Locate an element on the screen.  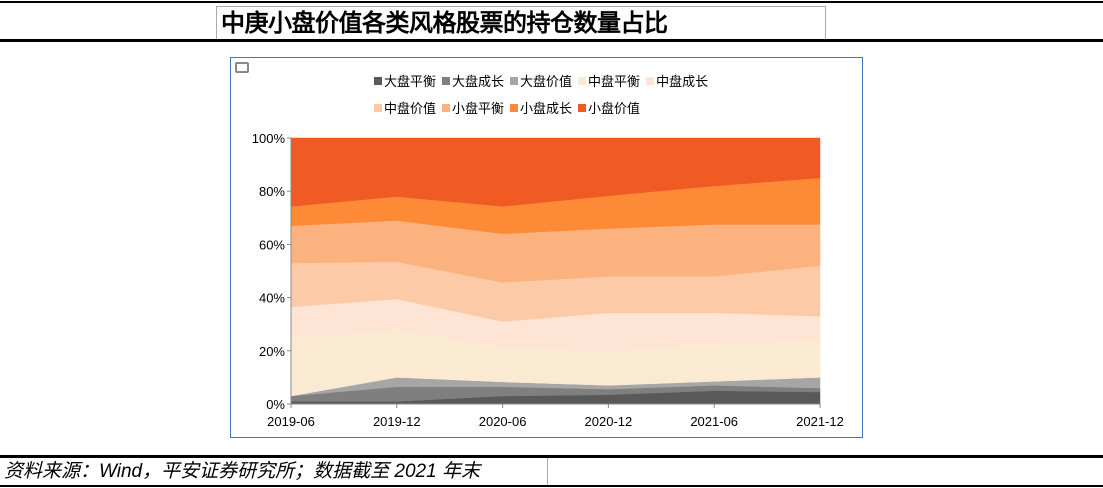
legend-item: 大盘成长 is located at coordinates (473, 80).